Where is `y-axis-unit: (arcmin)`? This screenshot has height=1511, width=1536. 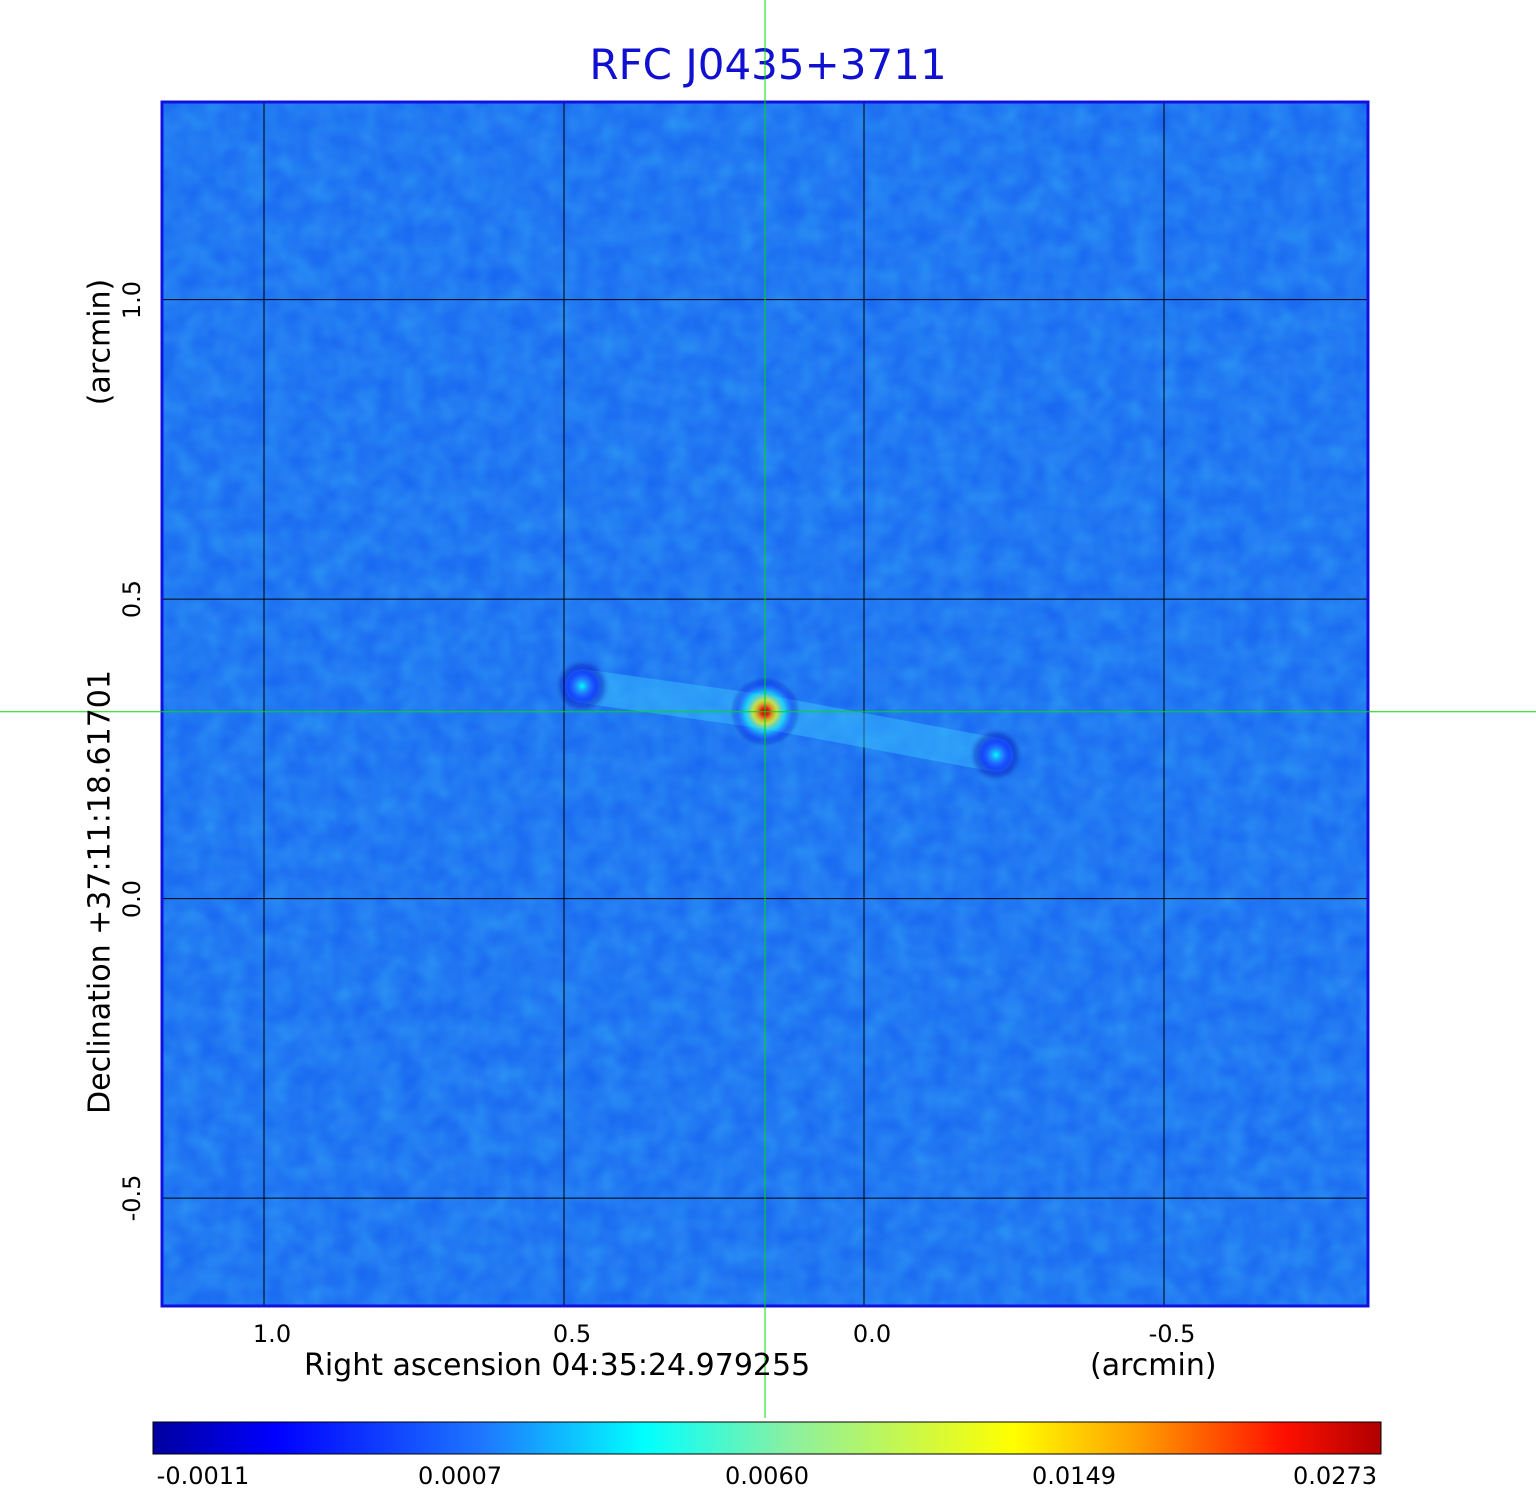 y-axis-unit: (arcmin) is located at coordinates (100, 342).